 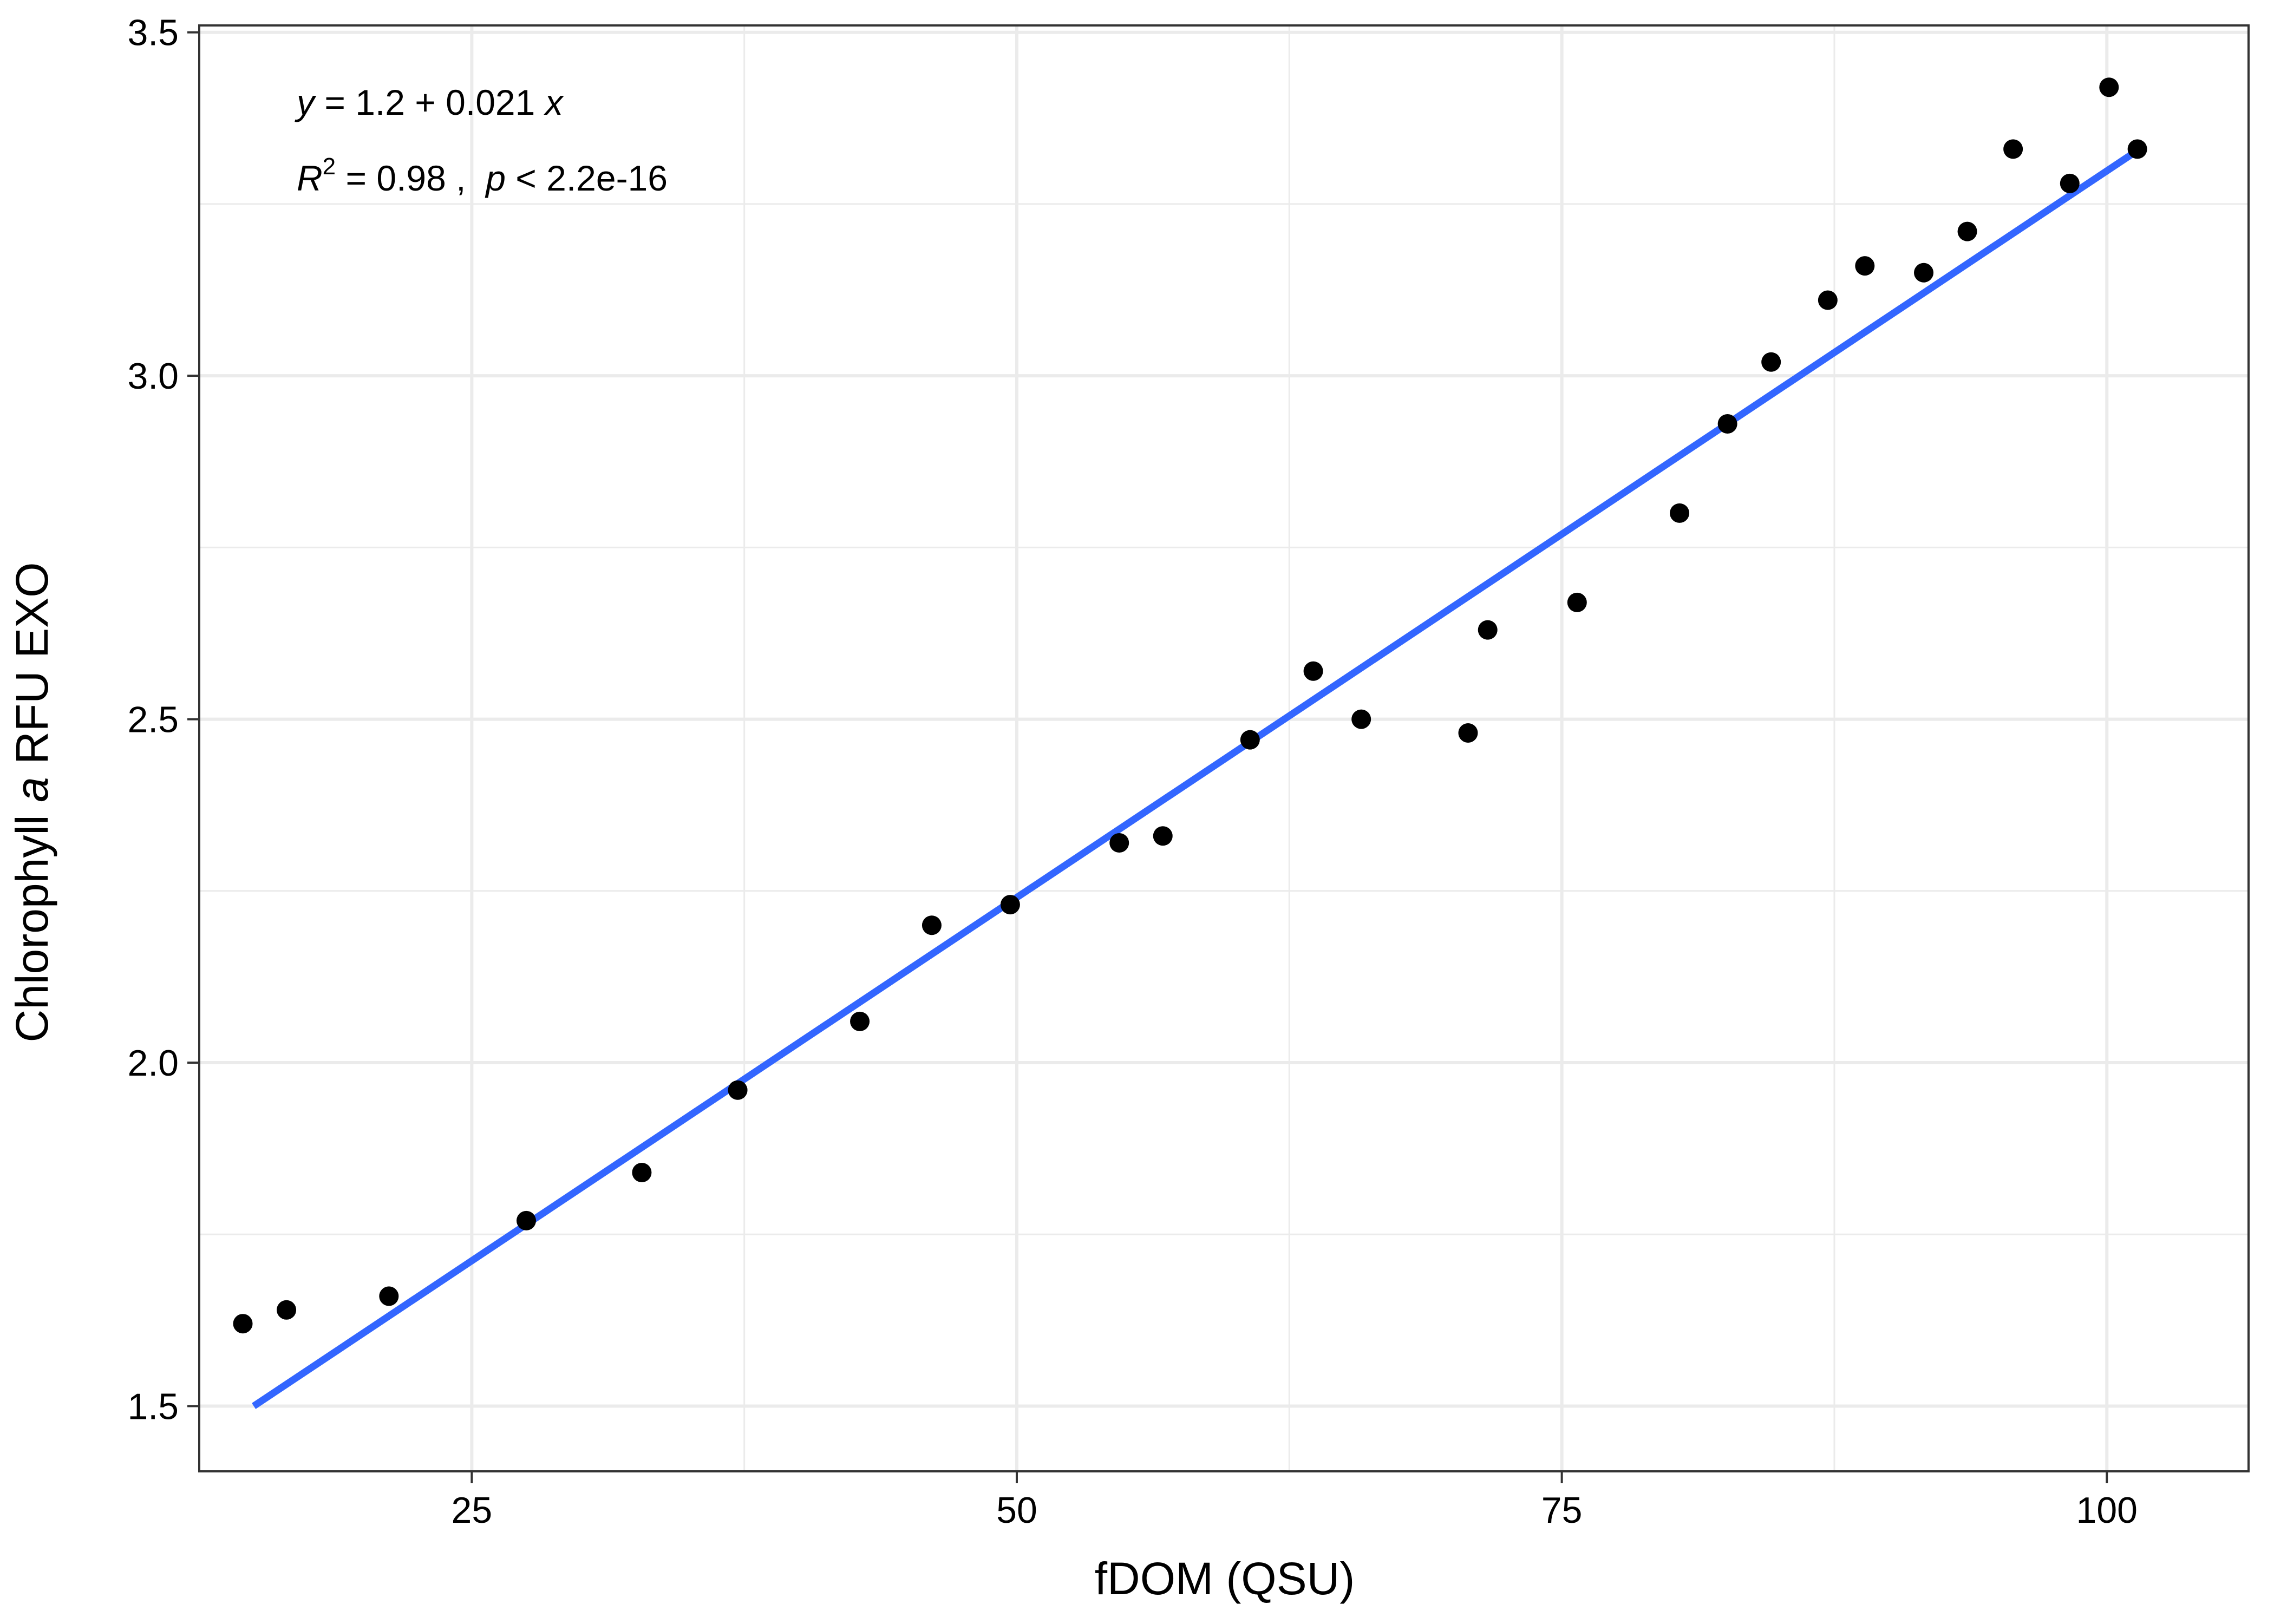 I want to click on y-tick-label: 3.0, so click(x=153, y=376).